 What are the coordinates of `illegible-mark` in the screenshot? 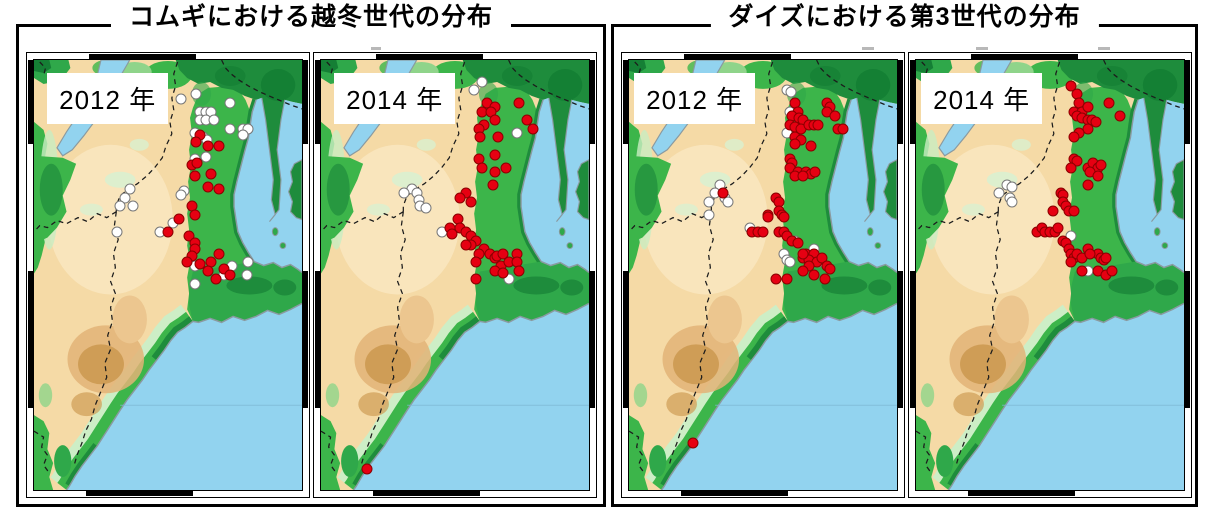 It's located at (982, 48).